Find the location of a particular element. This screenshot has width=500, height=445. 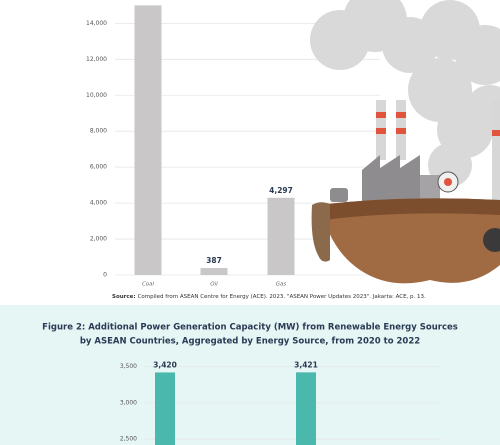

y-tick-label: 10,000 is located at coordinates (96, 95).